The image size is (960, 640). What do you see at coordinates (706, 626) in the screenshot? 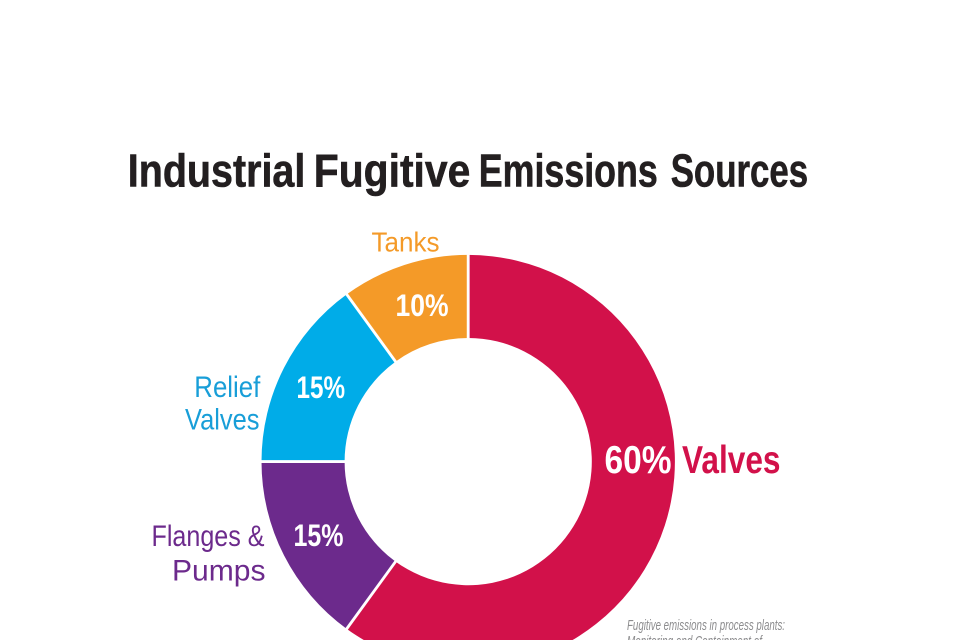
I see `svg-text:Fugitive emissions in process: Fugitive emissions in process plants:` at bounding box center [706, 626].